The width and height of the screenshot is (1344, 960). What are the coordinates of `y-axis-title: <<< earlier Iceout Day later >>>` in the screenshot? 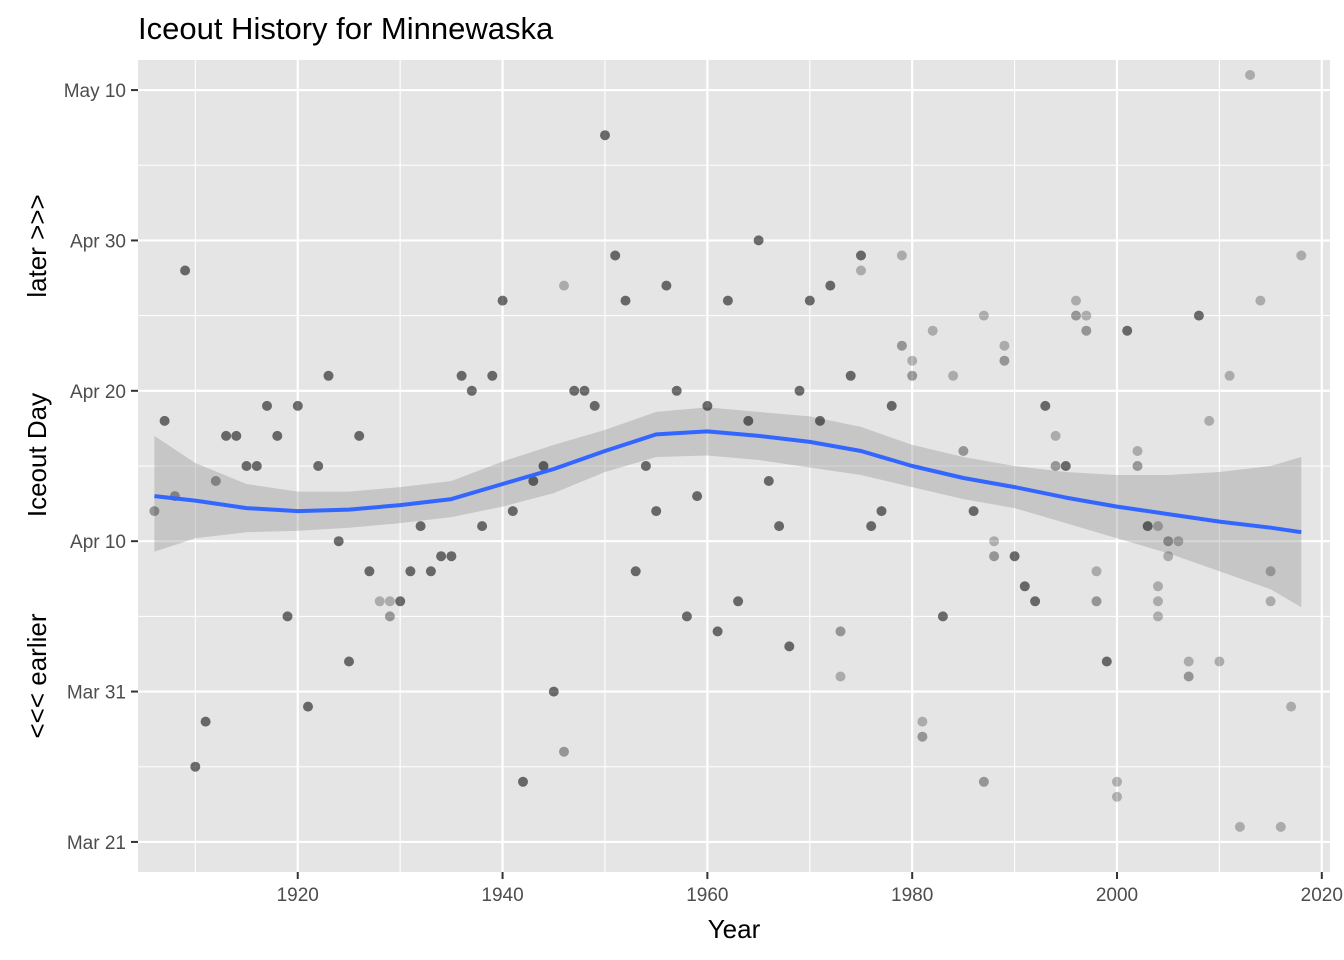 It's located at (37, 466).